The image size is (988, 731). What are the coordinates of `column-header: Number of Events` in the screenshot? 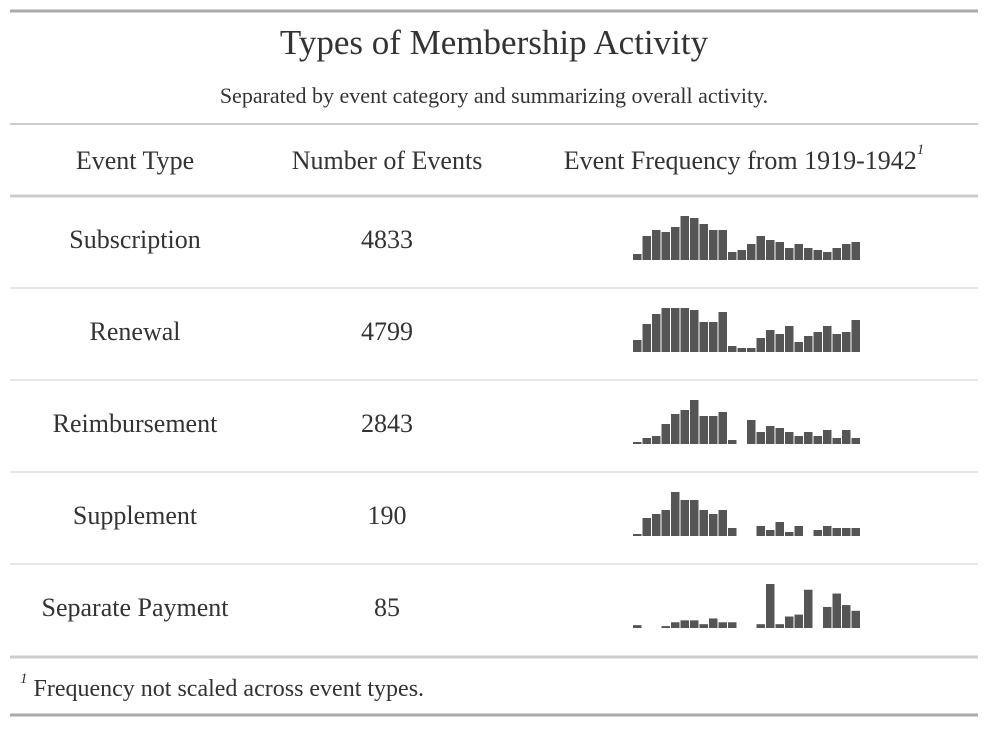 It's located at (387, 160).